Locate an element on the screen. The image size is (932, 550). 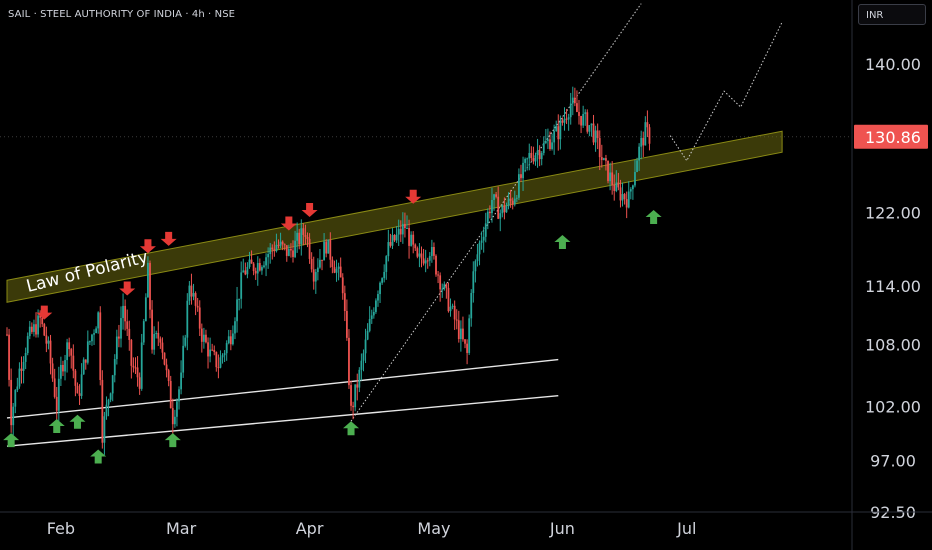
time-tick-label: Apr is located at coordinates (310, 528).